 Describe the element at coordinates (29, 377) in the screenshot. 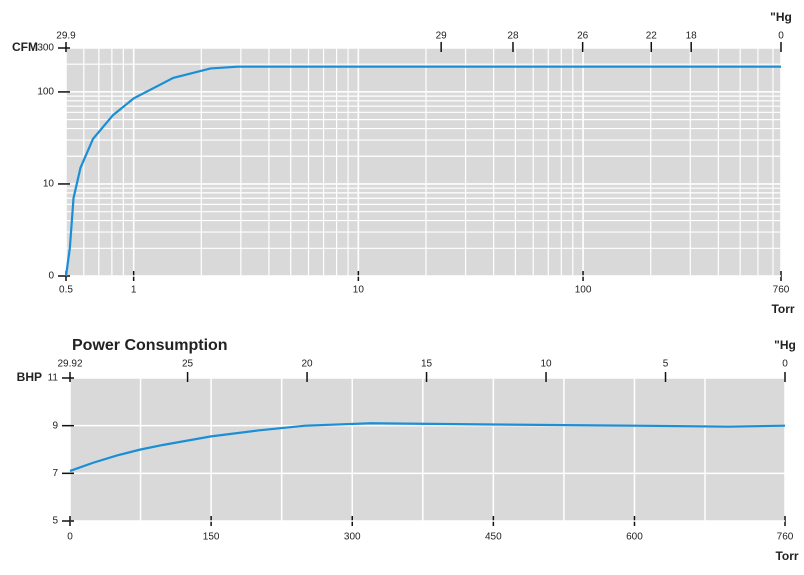

I see `y-axis-label: BHP` at that location.